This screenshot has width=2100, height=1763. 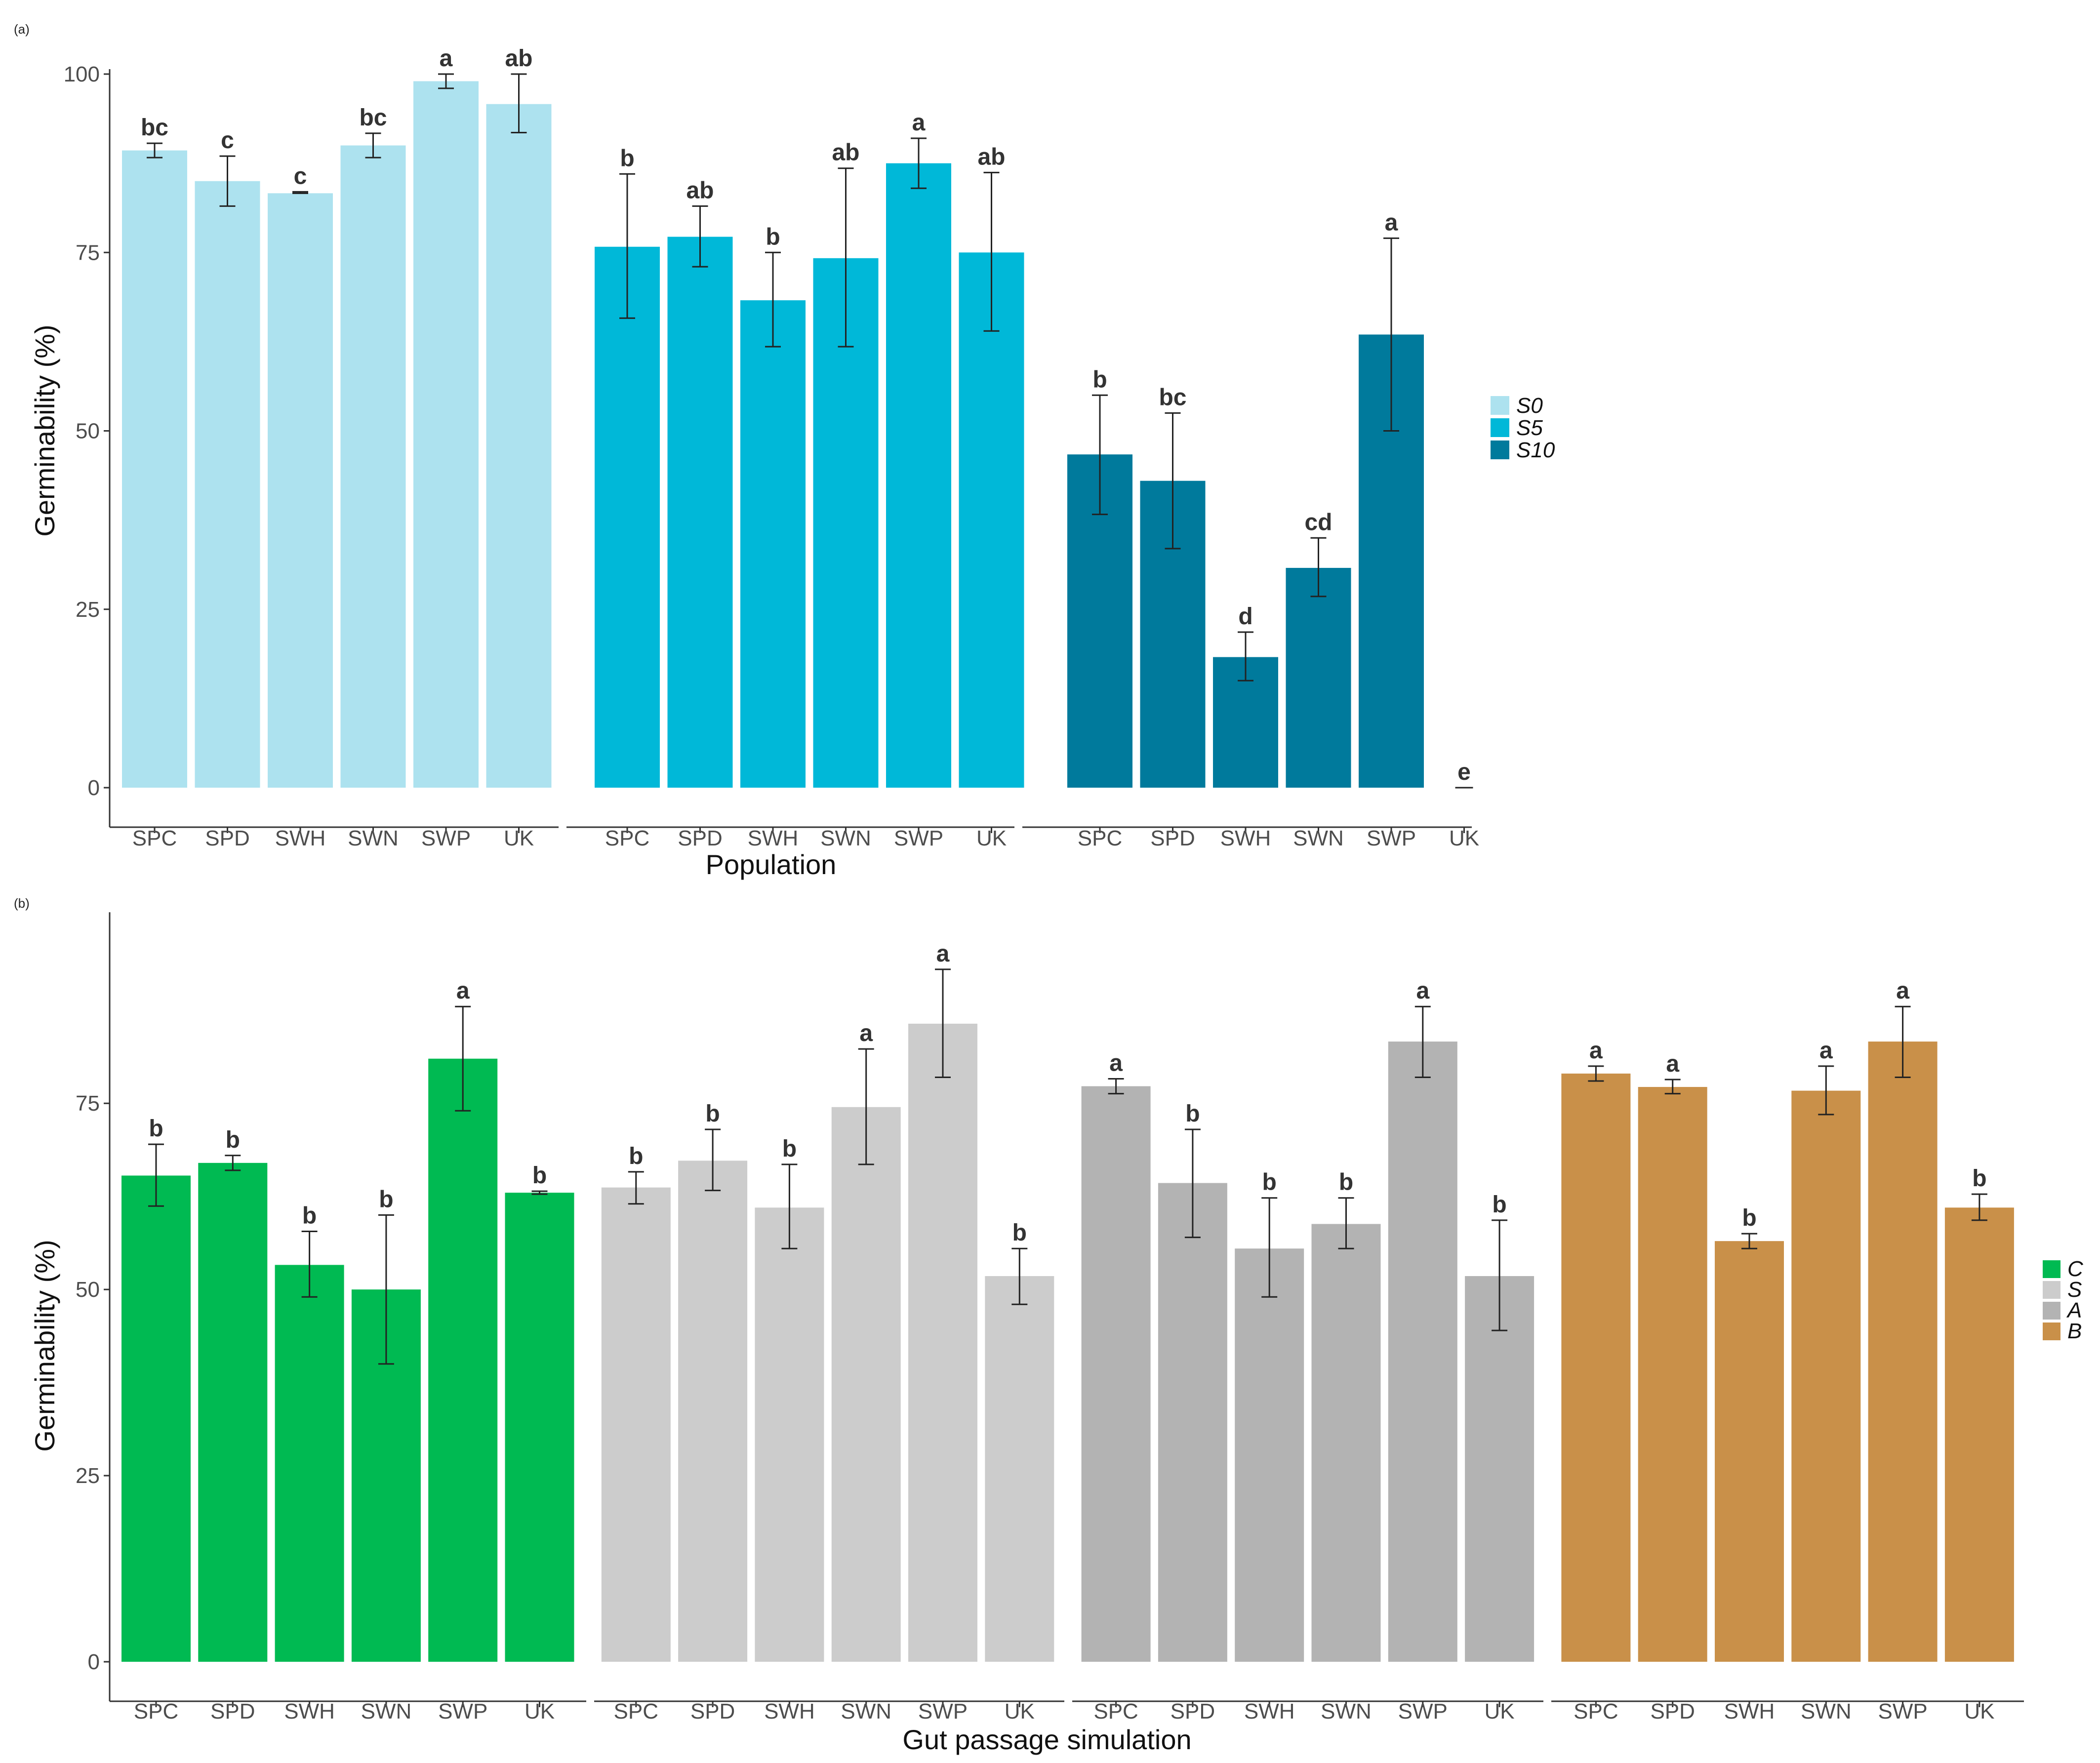 I want to click on legend-label: A, so click(x=2074, y=1310).